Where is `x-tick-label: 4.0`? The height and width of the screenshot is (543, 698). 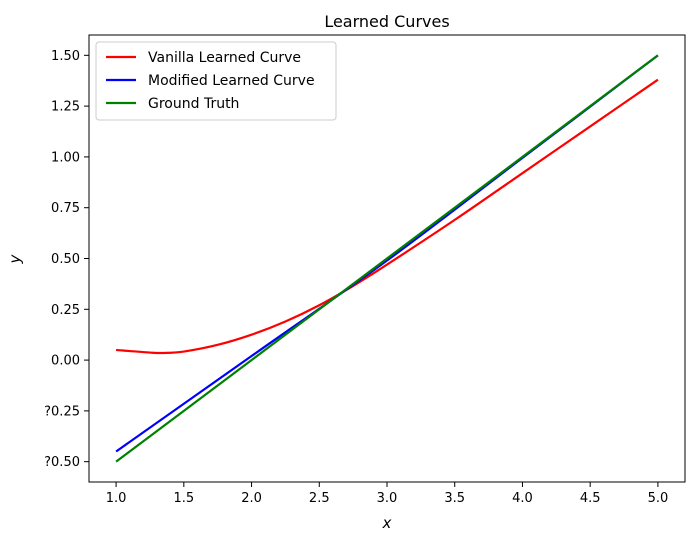
x-tick-label: 4.0 is located at coordinates (522, 498).